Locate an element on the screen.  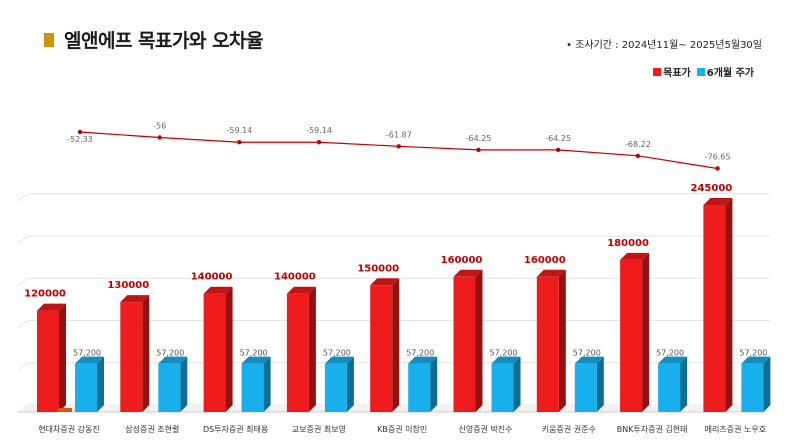
chart-title: 엘앤에프 목표가와 오차율 is located at coordinates (164, 41).